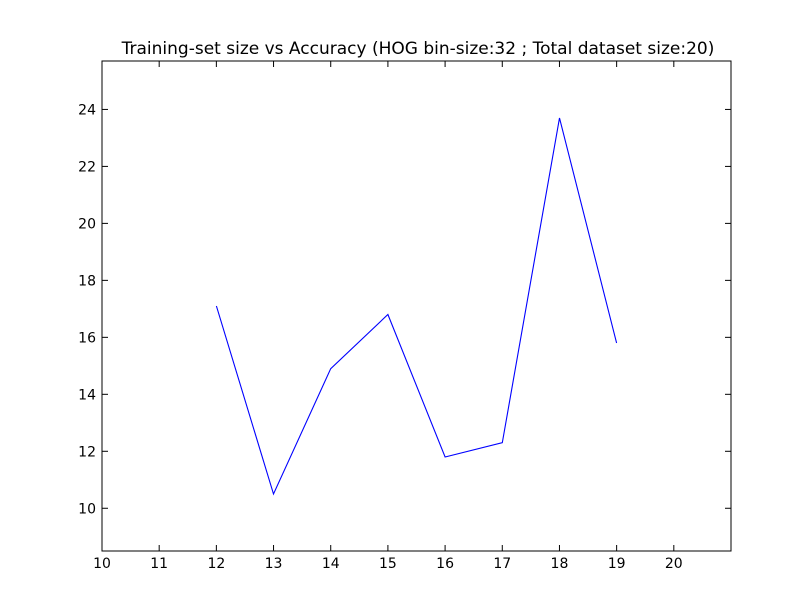 Image resolution: width=812 pixels, height=612 pixels. What do you see at coordinates (617, 564) in the screenshot?
I see `x-tick-label: 19` at bounding box center [617, 564].